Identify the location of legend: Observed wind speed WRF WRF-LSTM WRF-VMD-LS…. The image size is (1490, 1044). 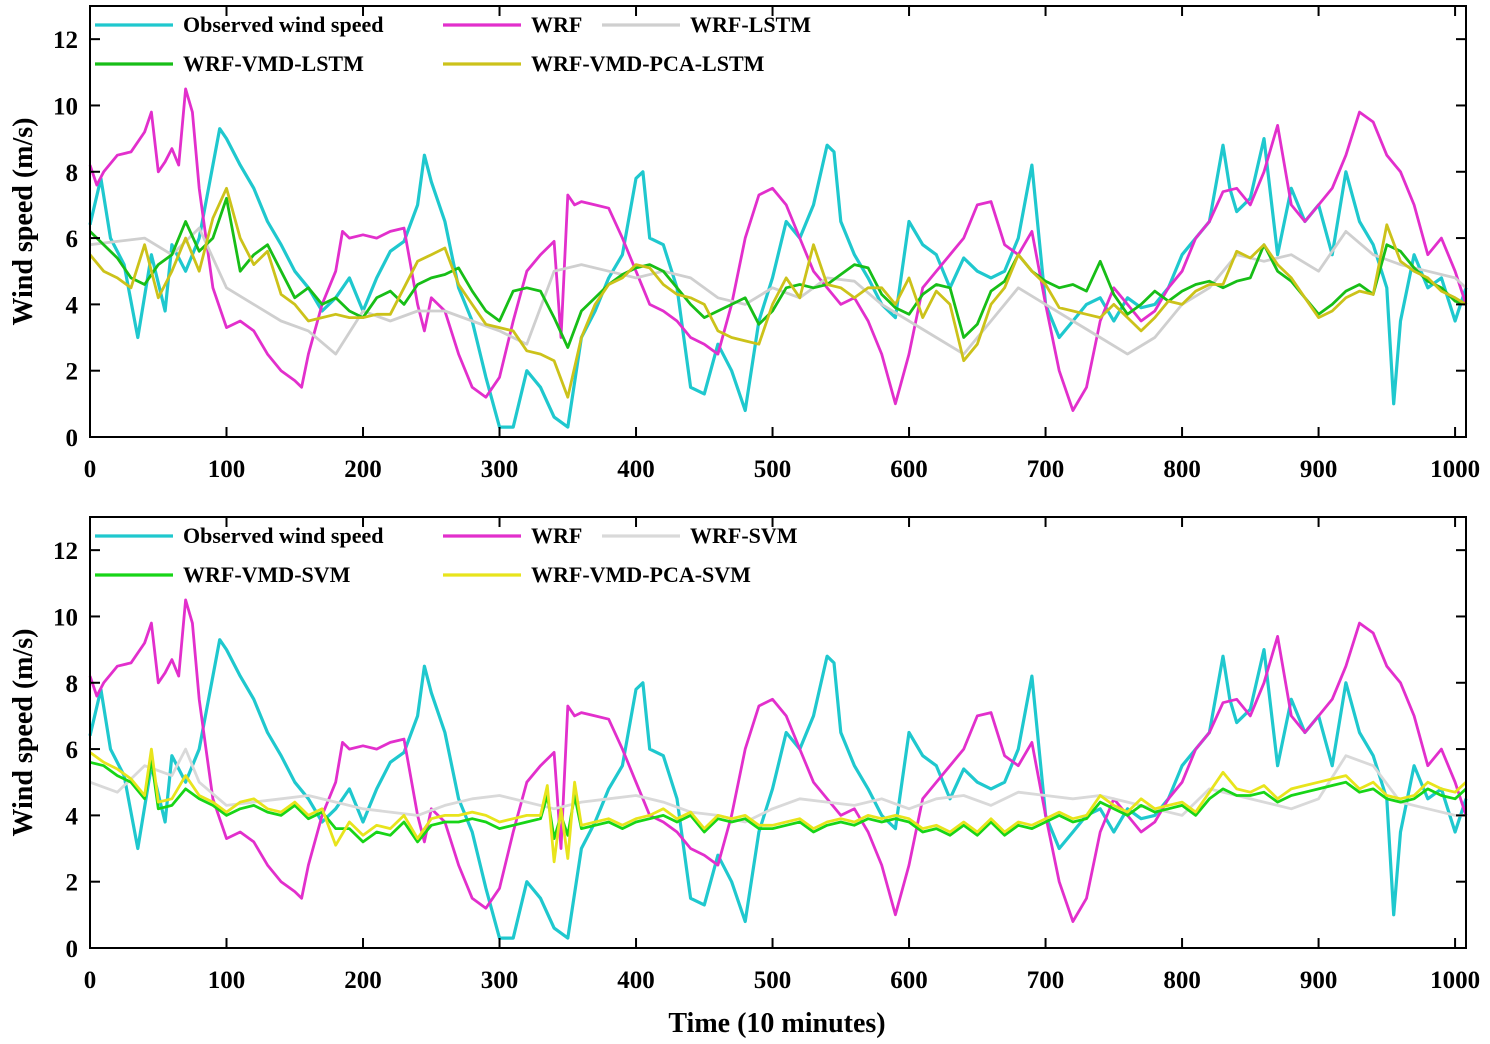
(453, 44).